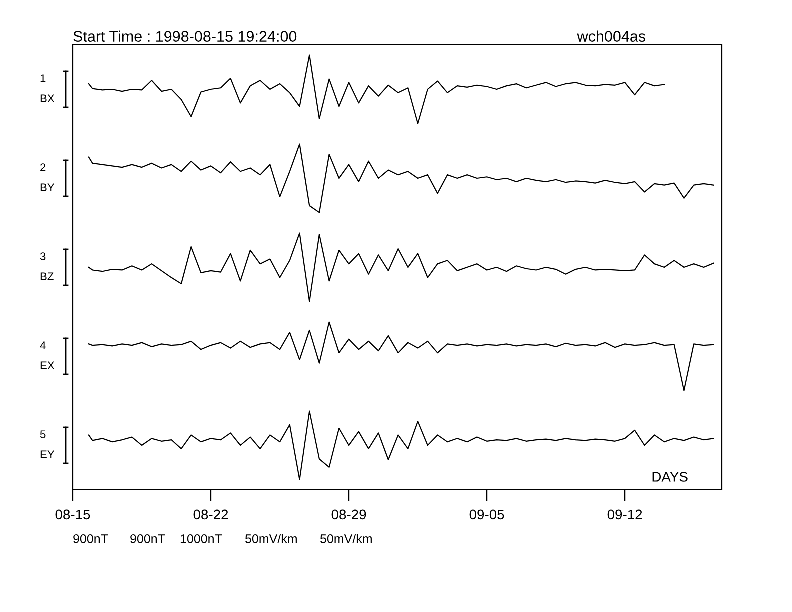 The height and width of the screenshot is (612, 792). Describe the element at coordinates (670, 477) in the screenshot. I see `x-axis-title: DAYS` at that location.